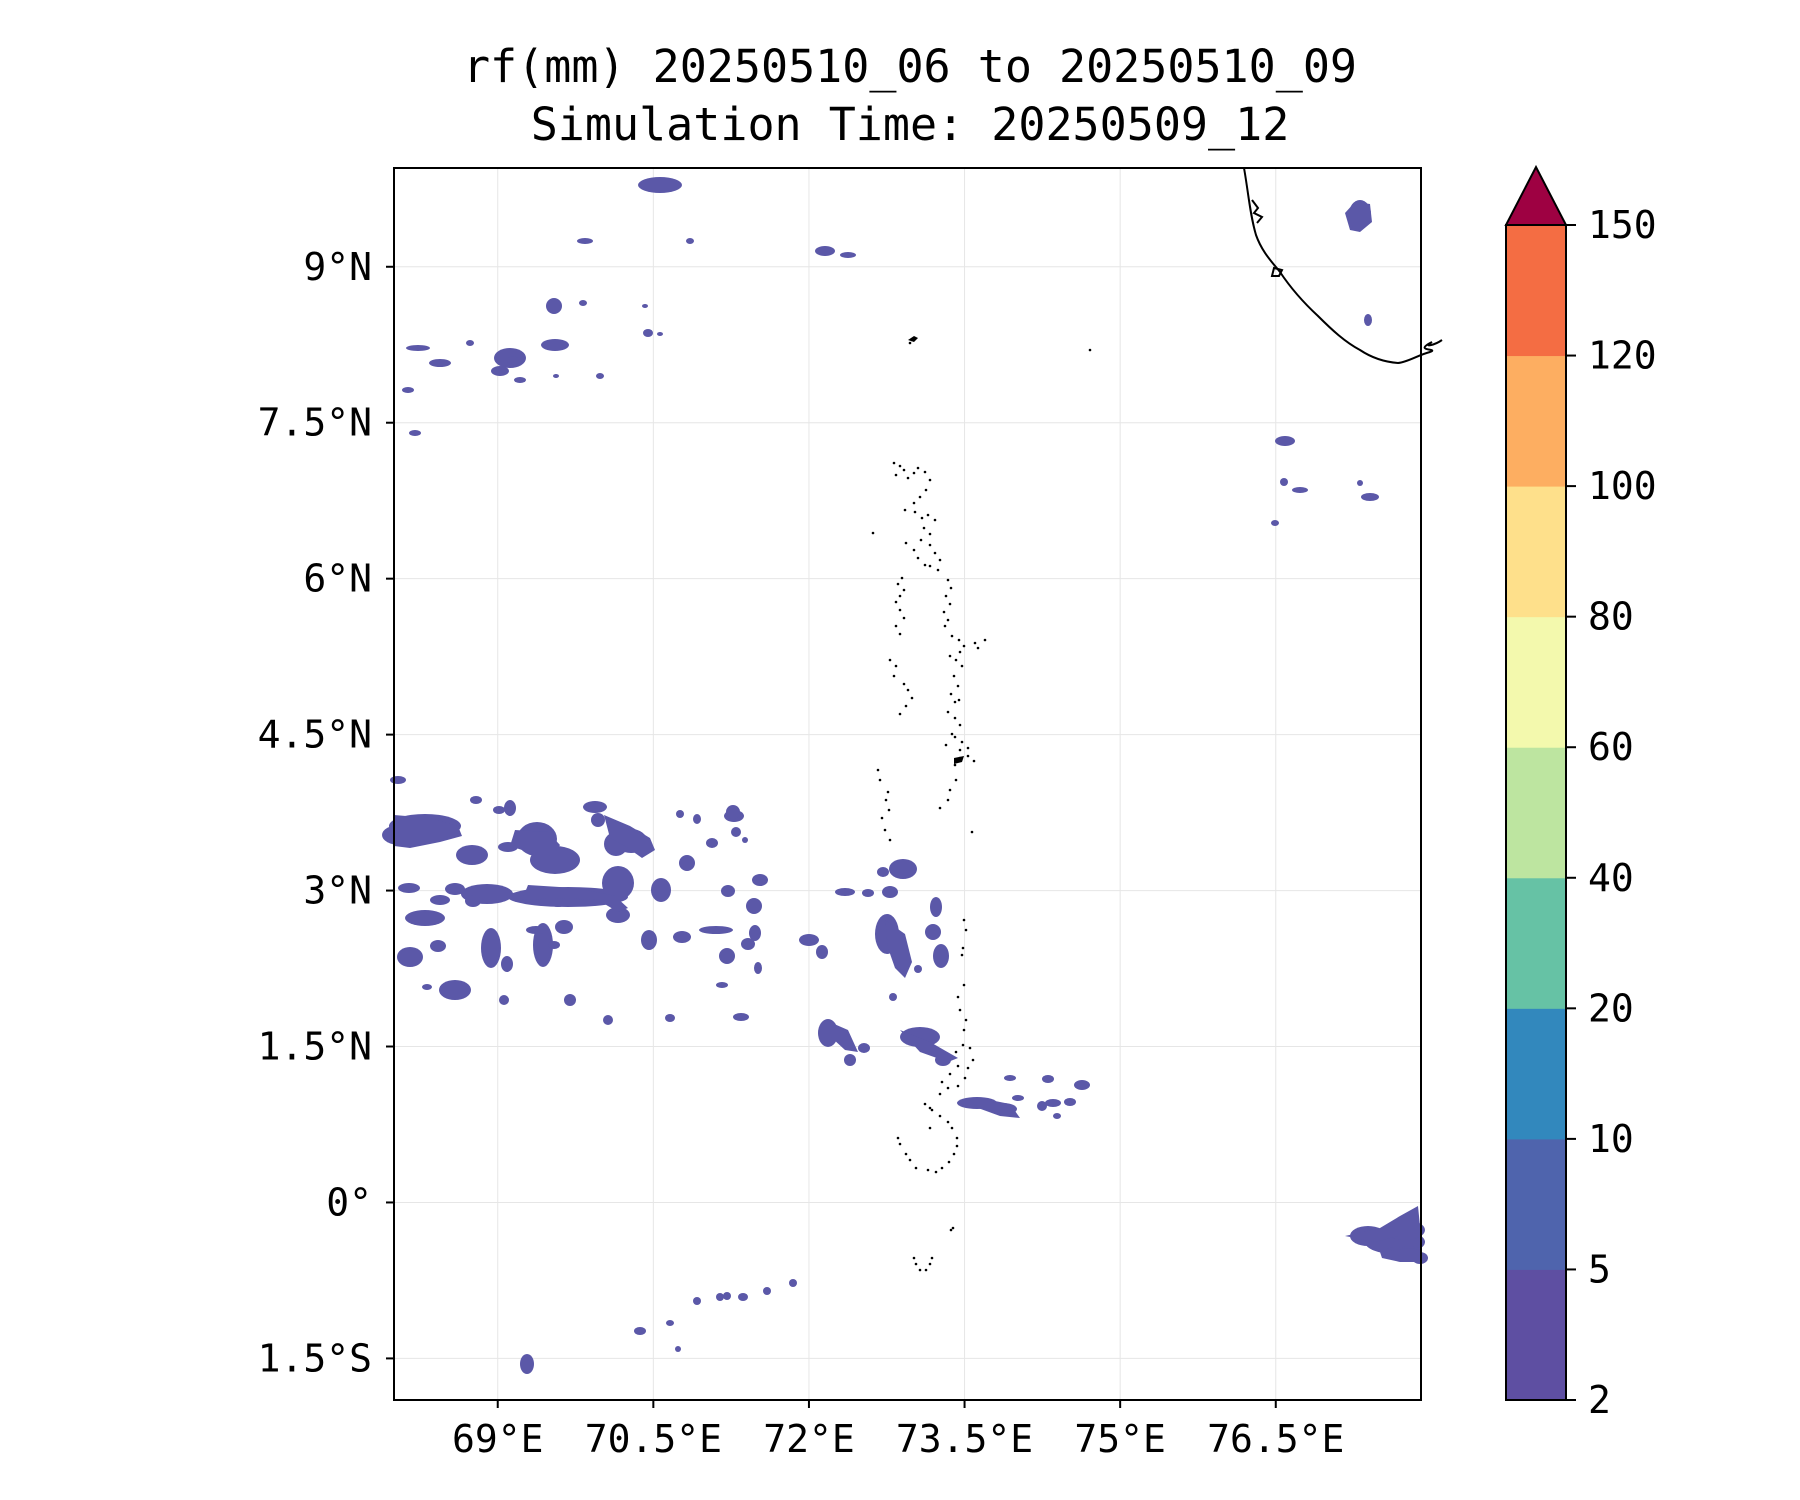  Describe the element at coordinates (1343, 266) in the screenshot. I see `coastlines` at that location.